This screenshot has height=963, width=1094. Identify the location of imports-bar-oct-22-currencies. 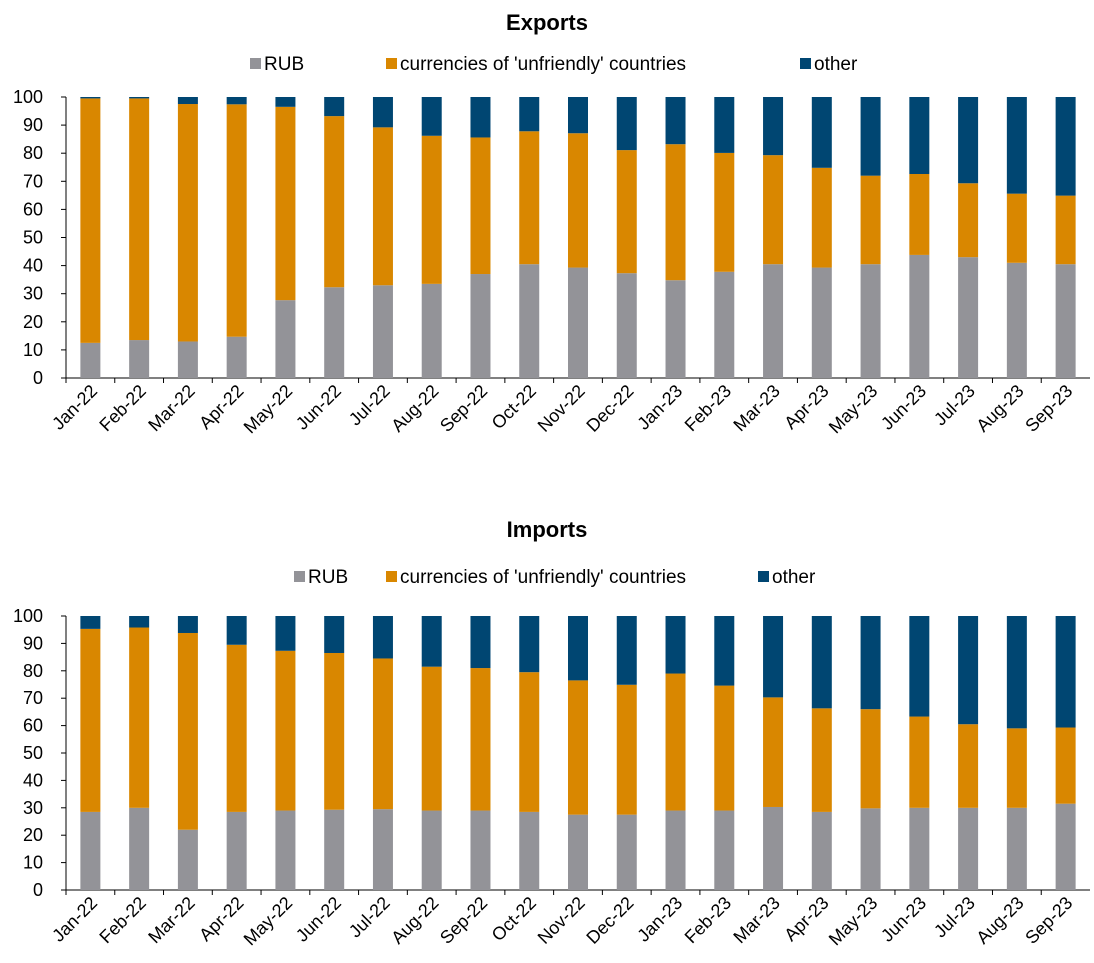
(529, 742).